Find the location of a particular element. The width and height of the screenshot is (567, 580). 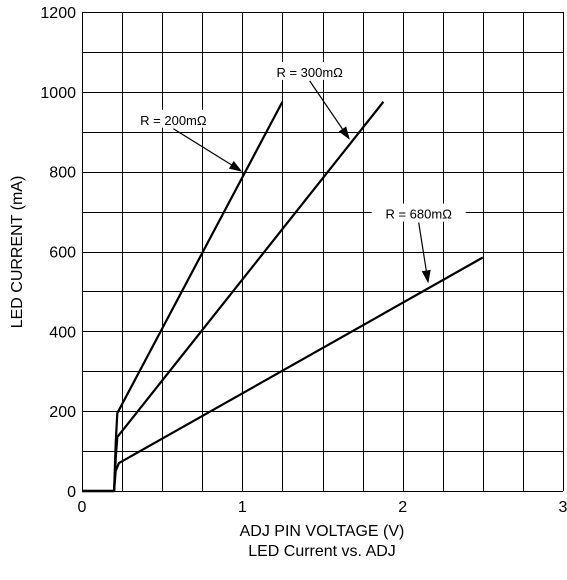

y-tick-label: 0 is located at coordinates (71, 492).